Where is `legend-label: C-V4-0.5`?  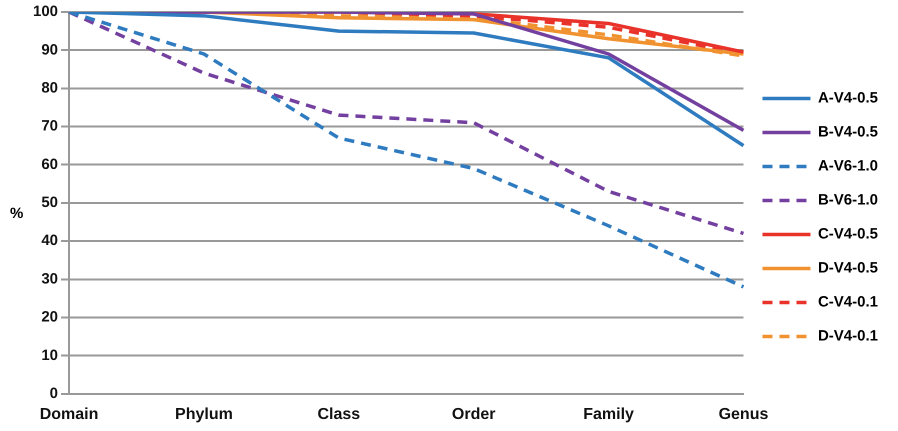 legend-label: C-V4-0.5 is located at coordinates (848, 234).